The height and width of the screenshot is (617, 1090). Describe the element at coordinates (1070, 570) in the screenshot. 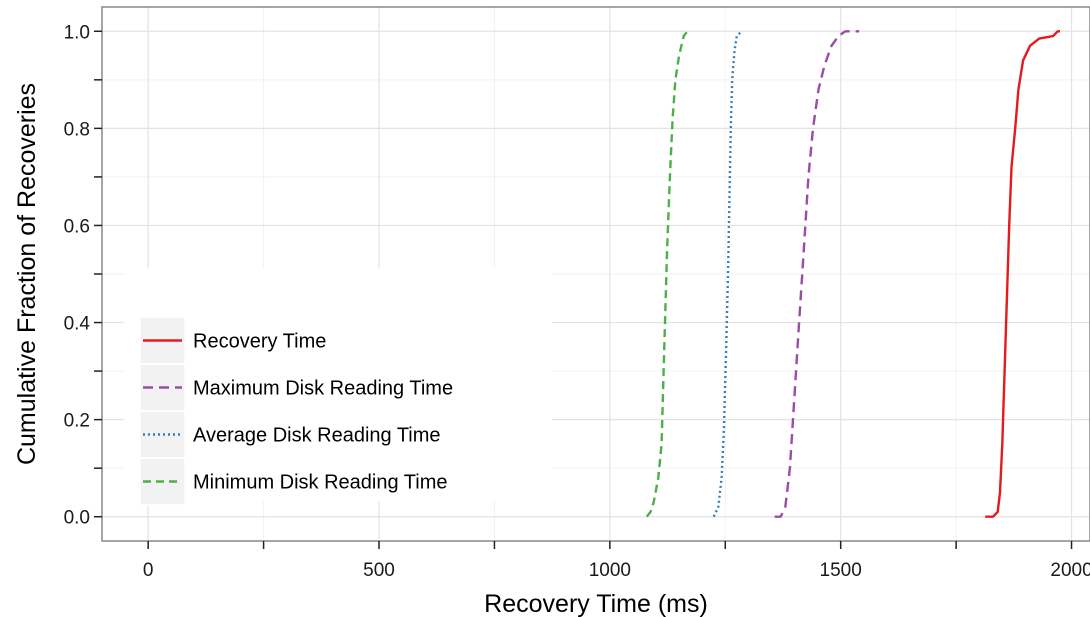

I see `x-tick-label: 2000` at that location.